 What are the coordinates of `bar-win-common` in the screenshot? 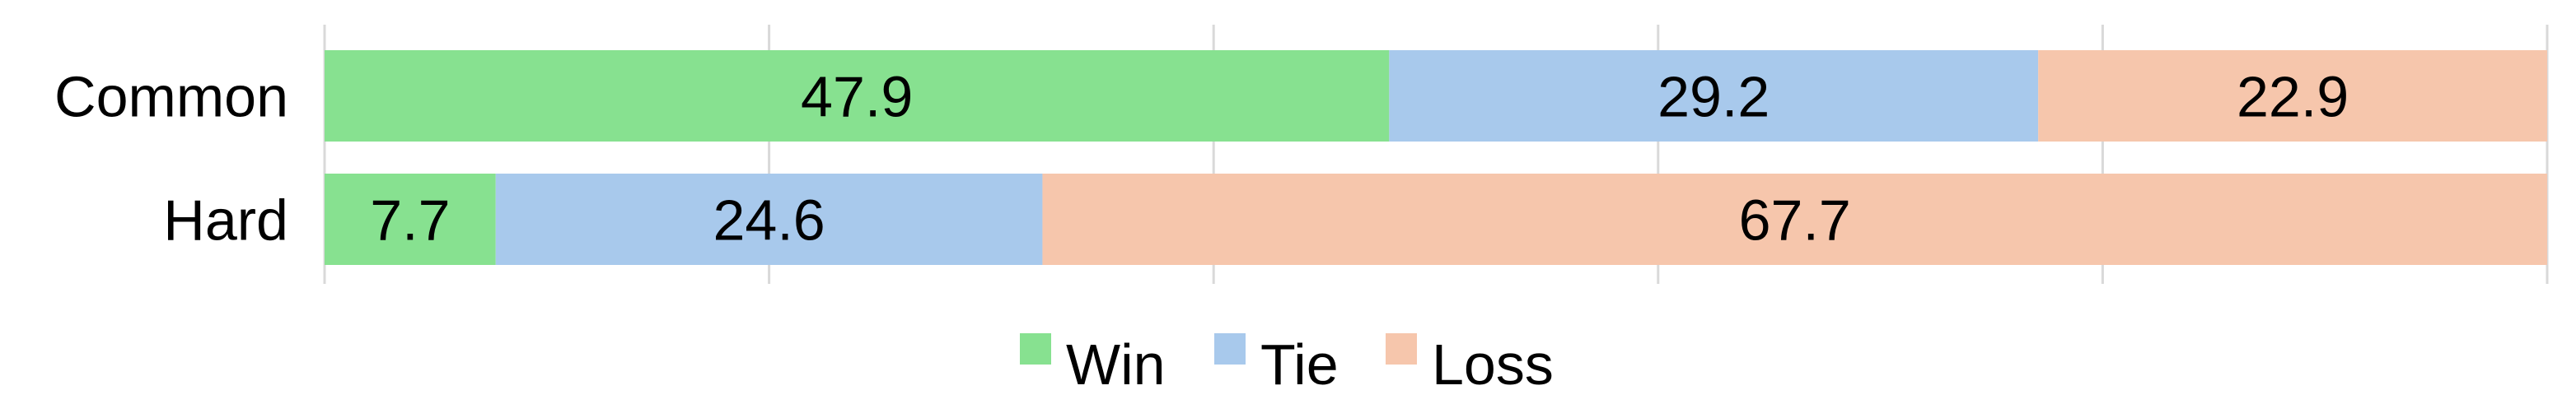 It's located at (857, 96).